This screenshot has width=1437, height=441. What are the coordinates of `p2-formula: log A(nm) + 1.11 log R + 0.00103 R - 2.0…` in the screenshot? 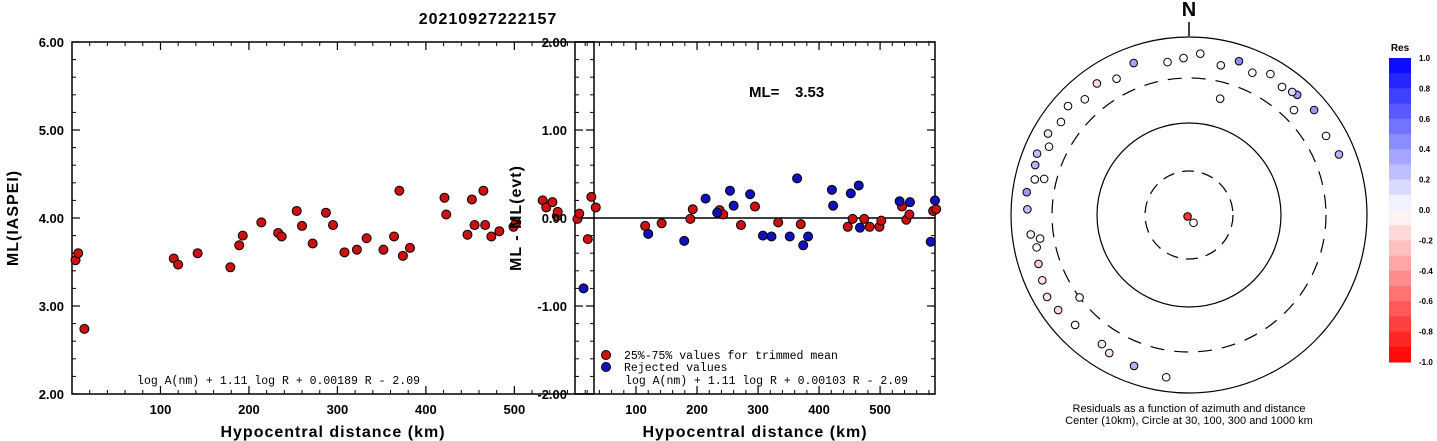 It's located at (766, 381).